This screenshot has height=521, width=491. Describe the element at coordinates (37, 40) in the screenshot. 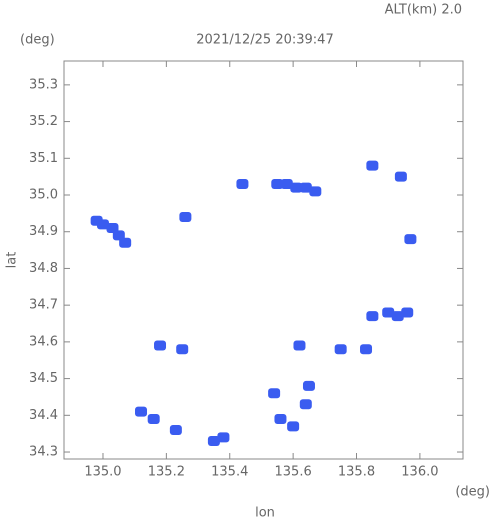

I see `y-unit: (deg)` at that location.